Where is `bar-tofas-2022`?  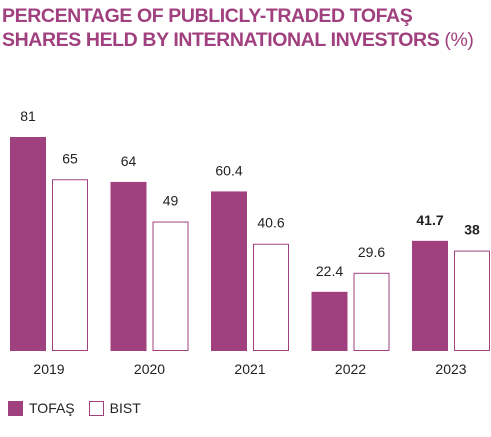 bar-tofas-2022 is located at coordinates (329, 321).